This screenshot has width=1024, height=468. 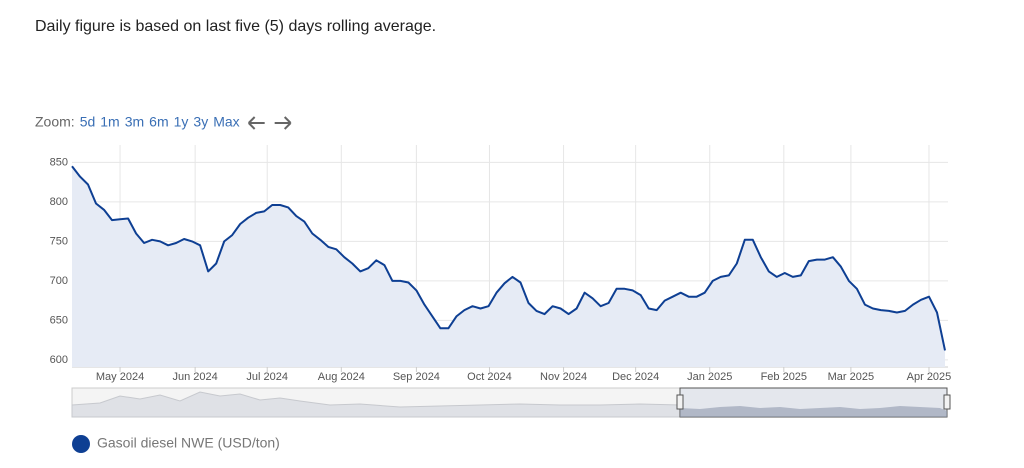 I want to click on zoom-label: Zoom:, so click(x=55, y=122).